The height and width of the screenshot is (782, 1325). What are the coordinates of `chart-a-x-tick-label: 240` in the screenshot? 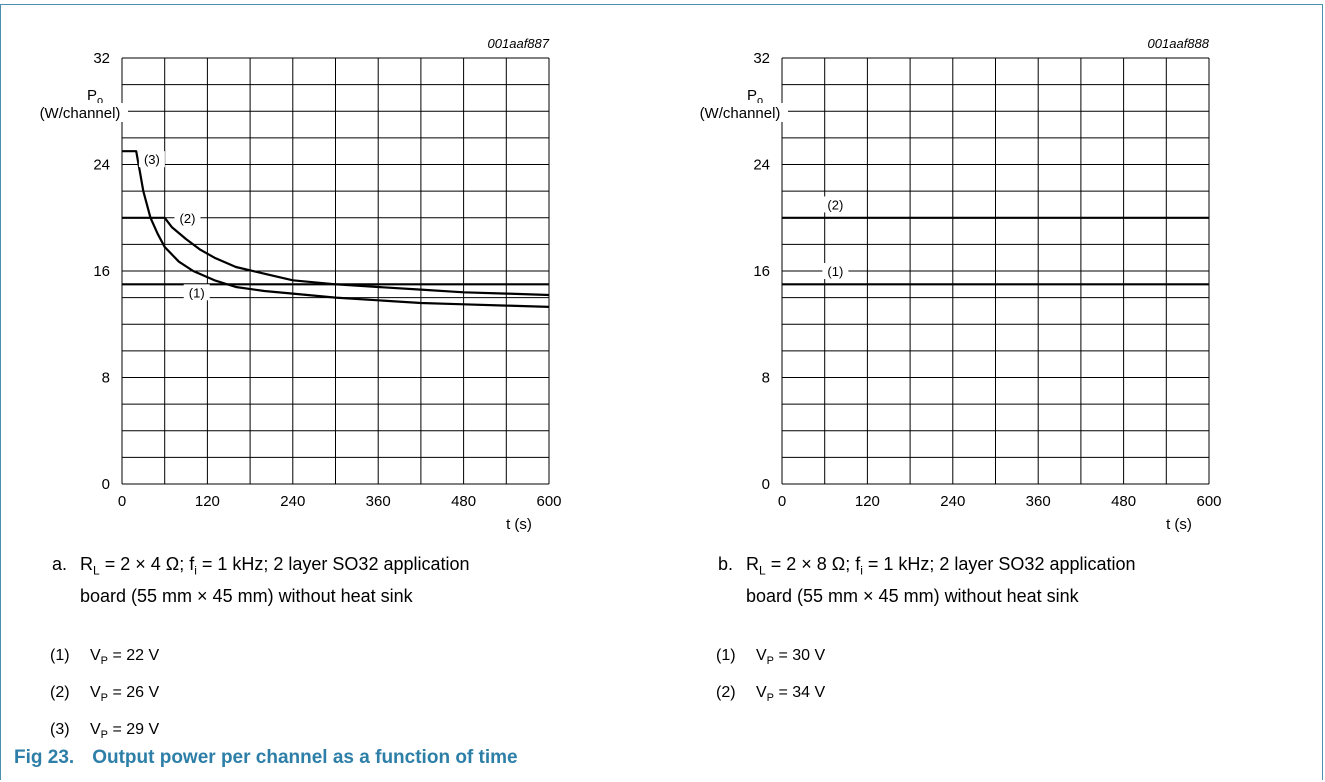 It's located at (292, 501).